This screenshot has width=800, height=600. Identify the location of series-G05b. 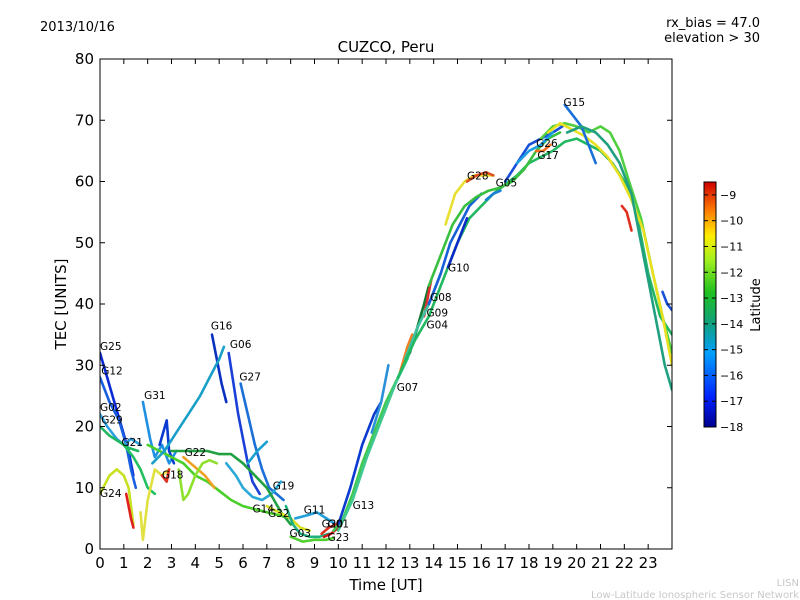
(493, 195).